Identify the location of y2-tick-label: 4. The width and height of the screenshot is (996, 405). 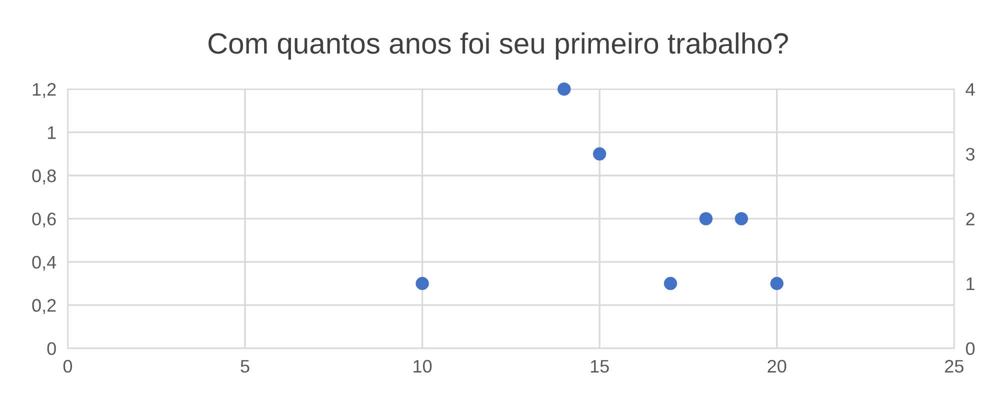
(970, 89).